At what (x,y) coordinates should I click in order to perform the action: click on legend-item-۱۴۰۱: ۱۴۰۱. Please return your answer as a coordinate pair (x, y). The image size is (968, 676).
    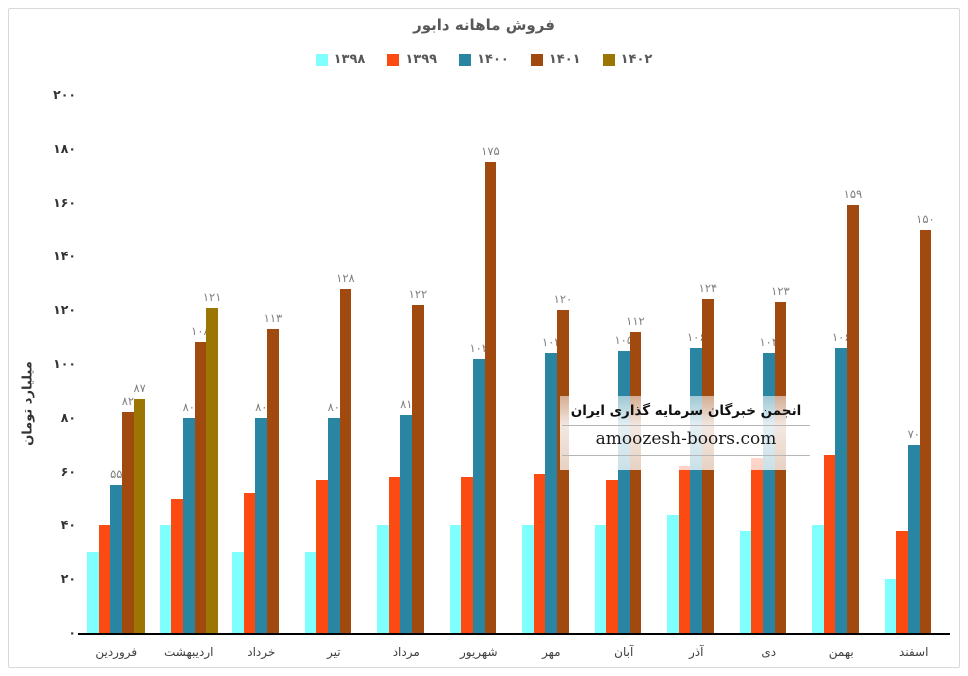
    Looking at the image, I should click on (555, 59).